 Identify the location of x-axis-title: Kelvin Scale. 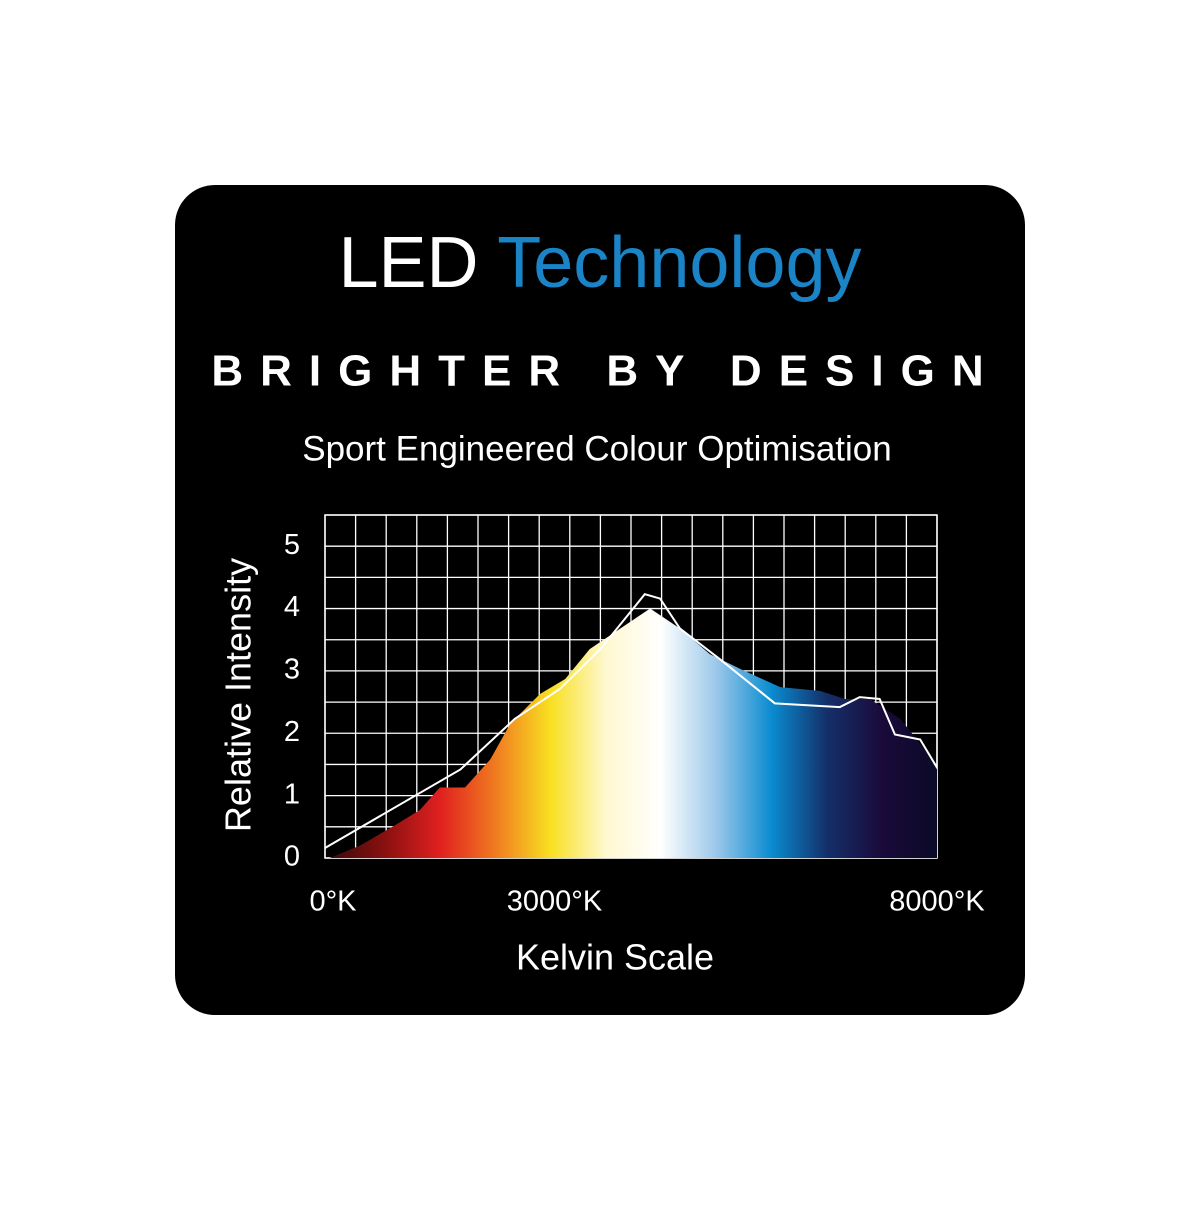
(615, 957).